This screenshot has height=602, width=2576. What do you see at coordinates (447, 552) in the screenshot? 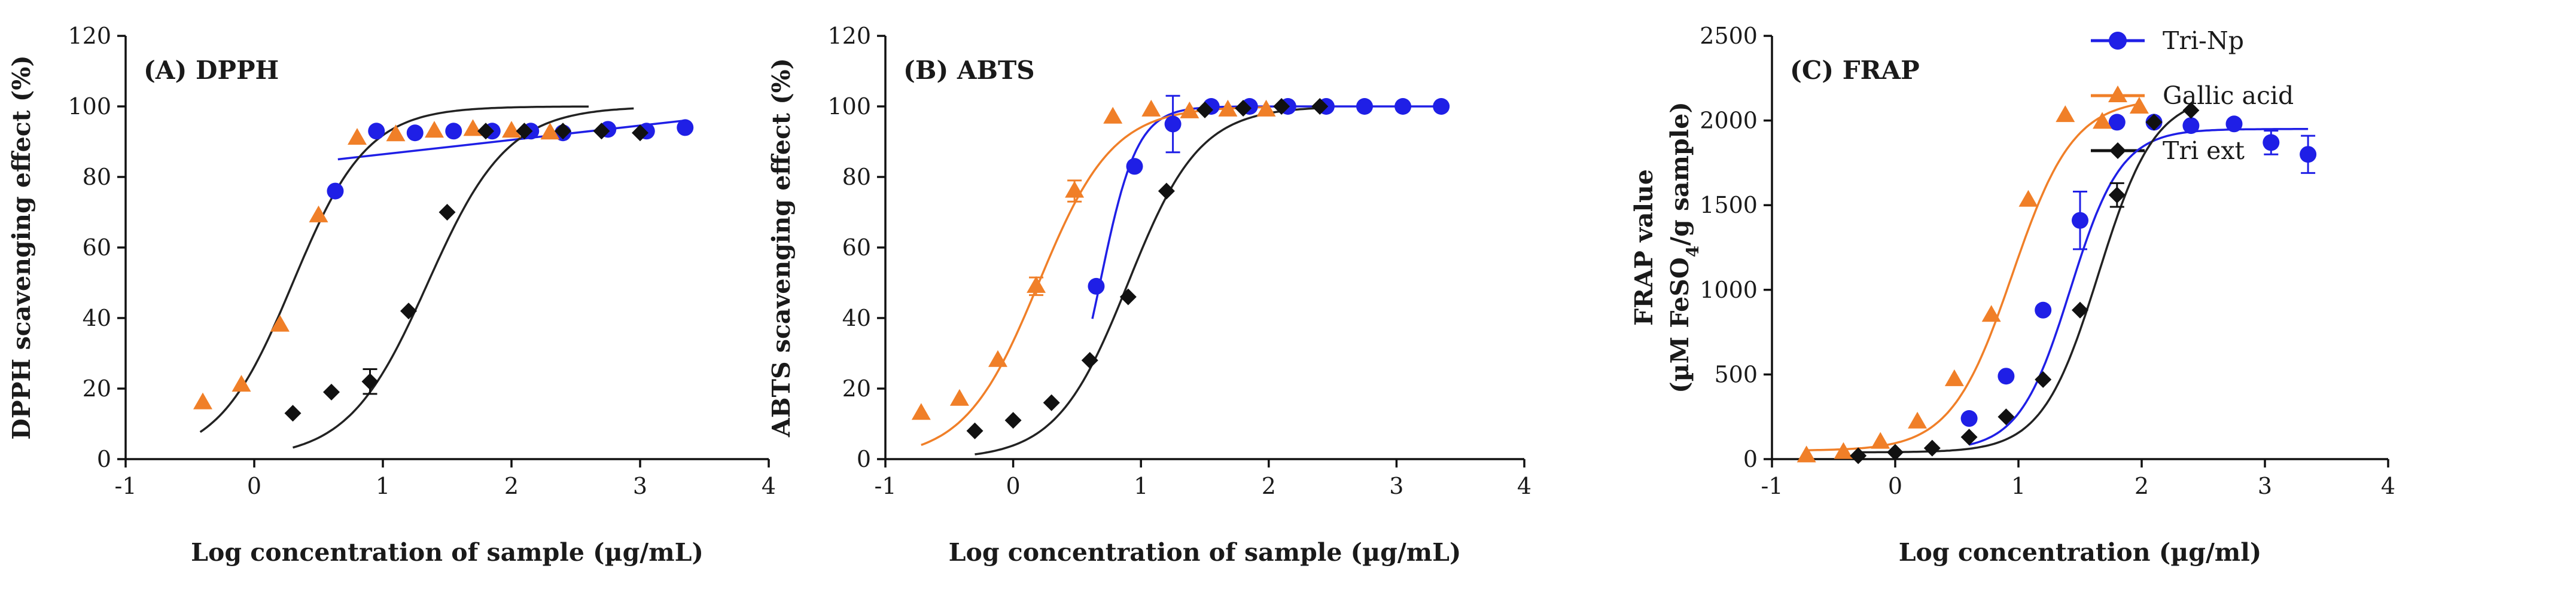
I see `x-axis-title: Log concentration of sample (µg/mL)` at bounding box center [447, 552].